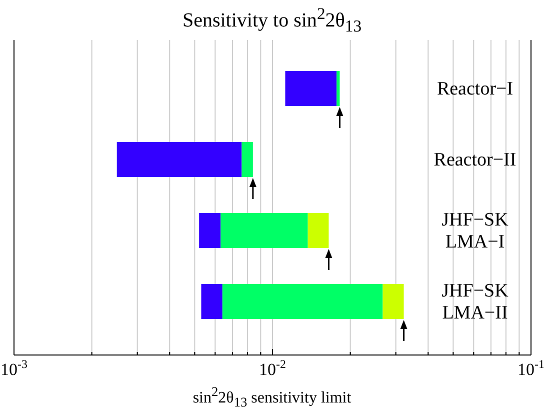  I want to click on y-tick-label: Reactor−I, so click(475, 89).